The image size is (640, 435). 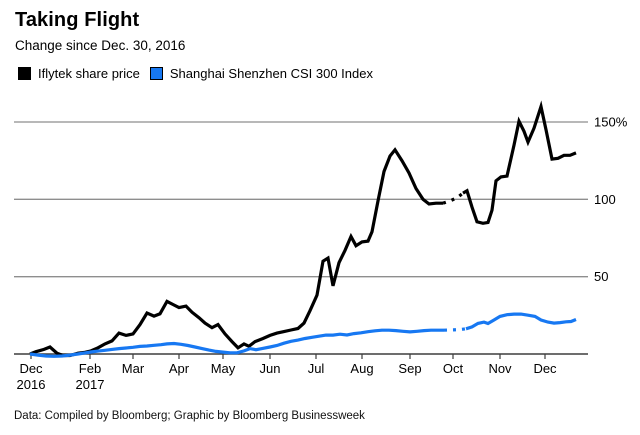 What do you see at coordinates (361, 368) in the screenshot?
I see `x-tick-label-Aug: Aug` at bounding box center [361, 368].